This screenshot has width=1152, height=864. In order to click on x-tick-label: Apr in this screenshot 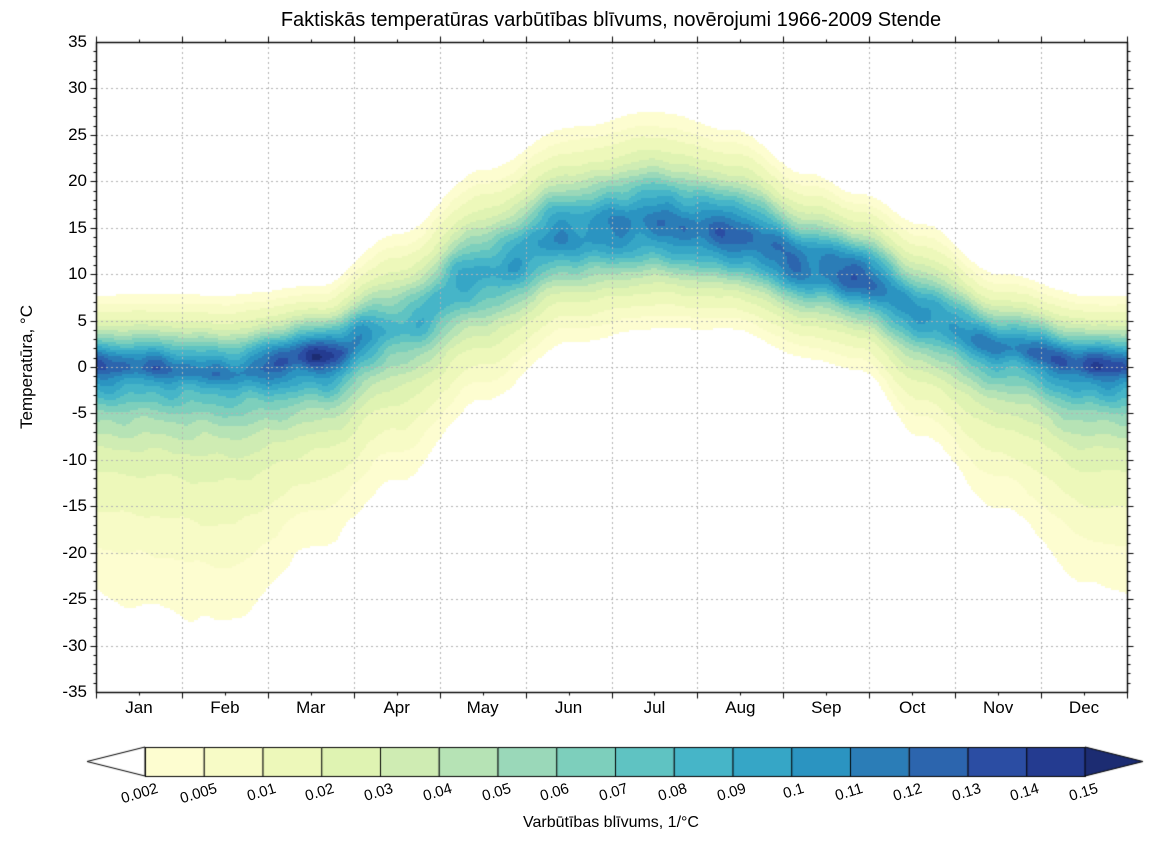, I will do `click(396, 707)`.